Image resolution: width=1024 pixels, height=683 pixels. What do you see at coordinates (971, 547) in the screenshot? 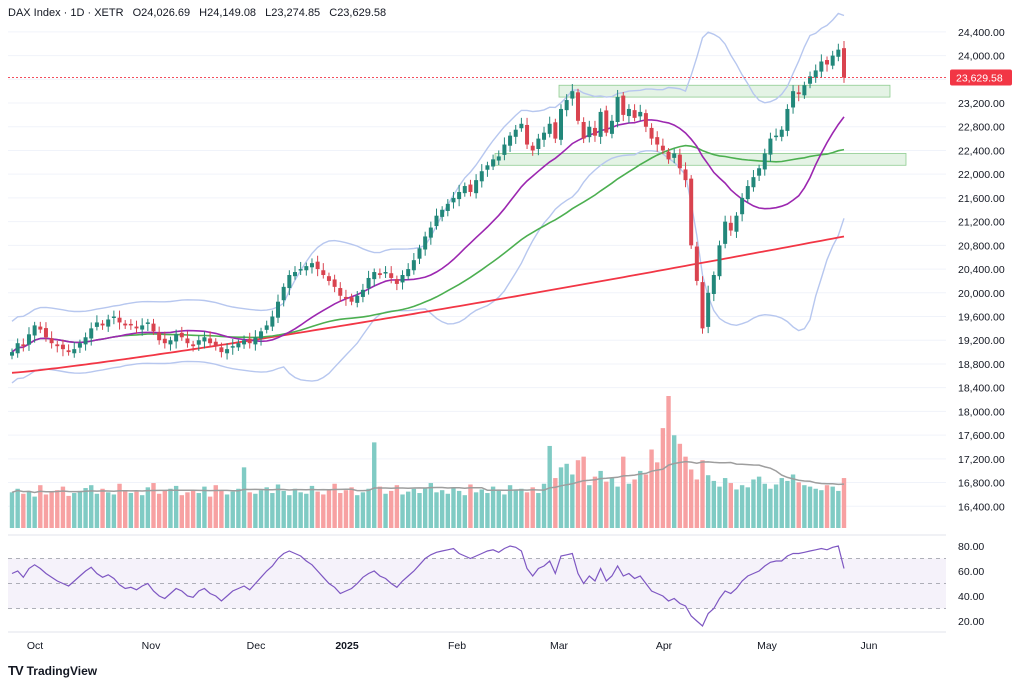
I see `rsi-tick-label: 80.00` at bounding box center [971, 547].